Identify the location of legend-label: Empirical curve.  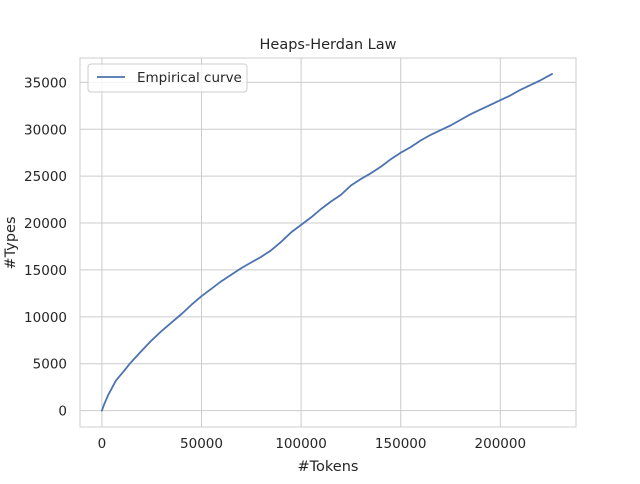
(189, 78).